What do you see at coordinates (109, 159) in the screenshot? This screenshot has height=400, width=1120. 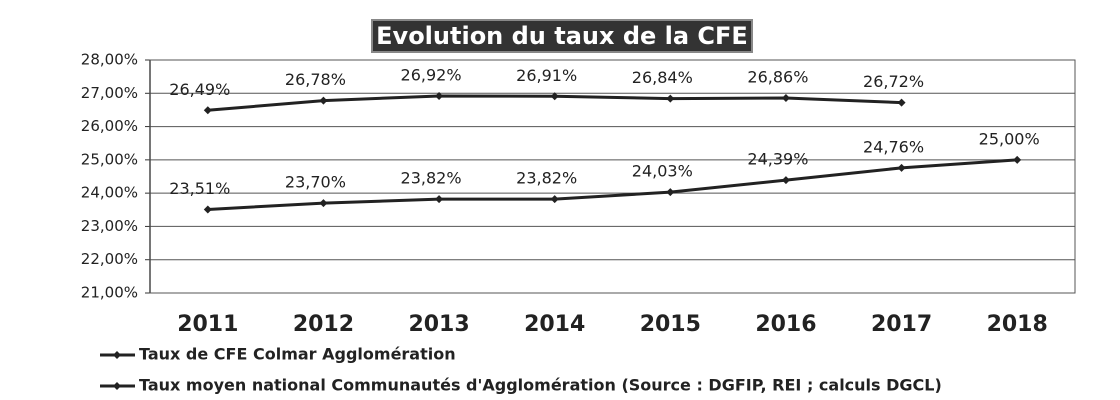 I see `y-tick-label: 25,00%` at bounding box center [109, 159].